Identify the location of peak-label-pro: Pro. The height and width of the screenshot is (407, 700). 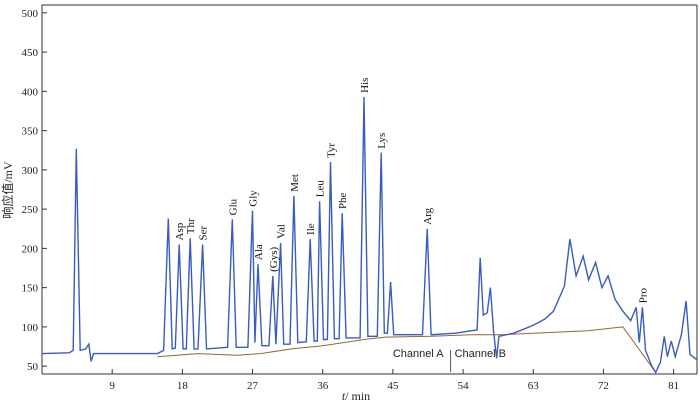
(643, 295).